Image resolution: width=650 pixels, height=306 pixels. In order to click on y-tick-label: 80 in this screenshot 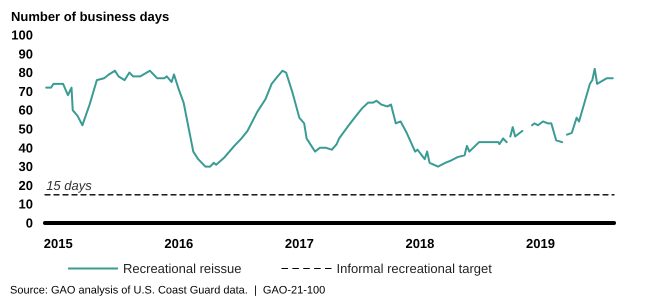, I will do `click(25, 72)`.